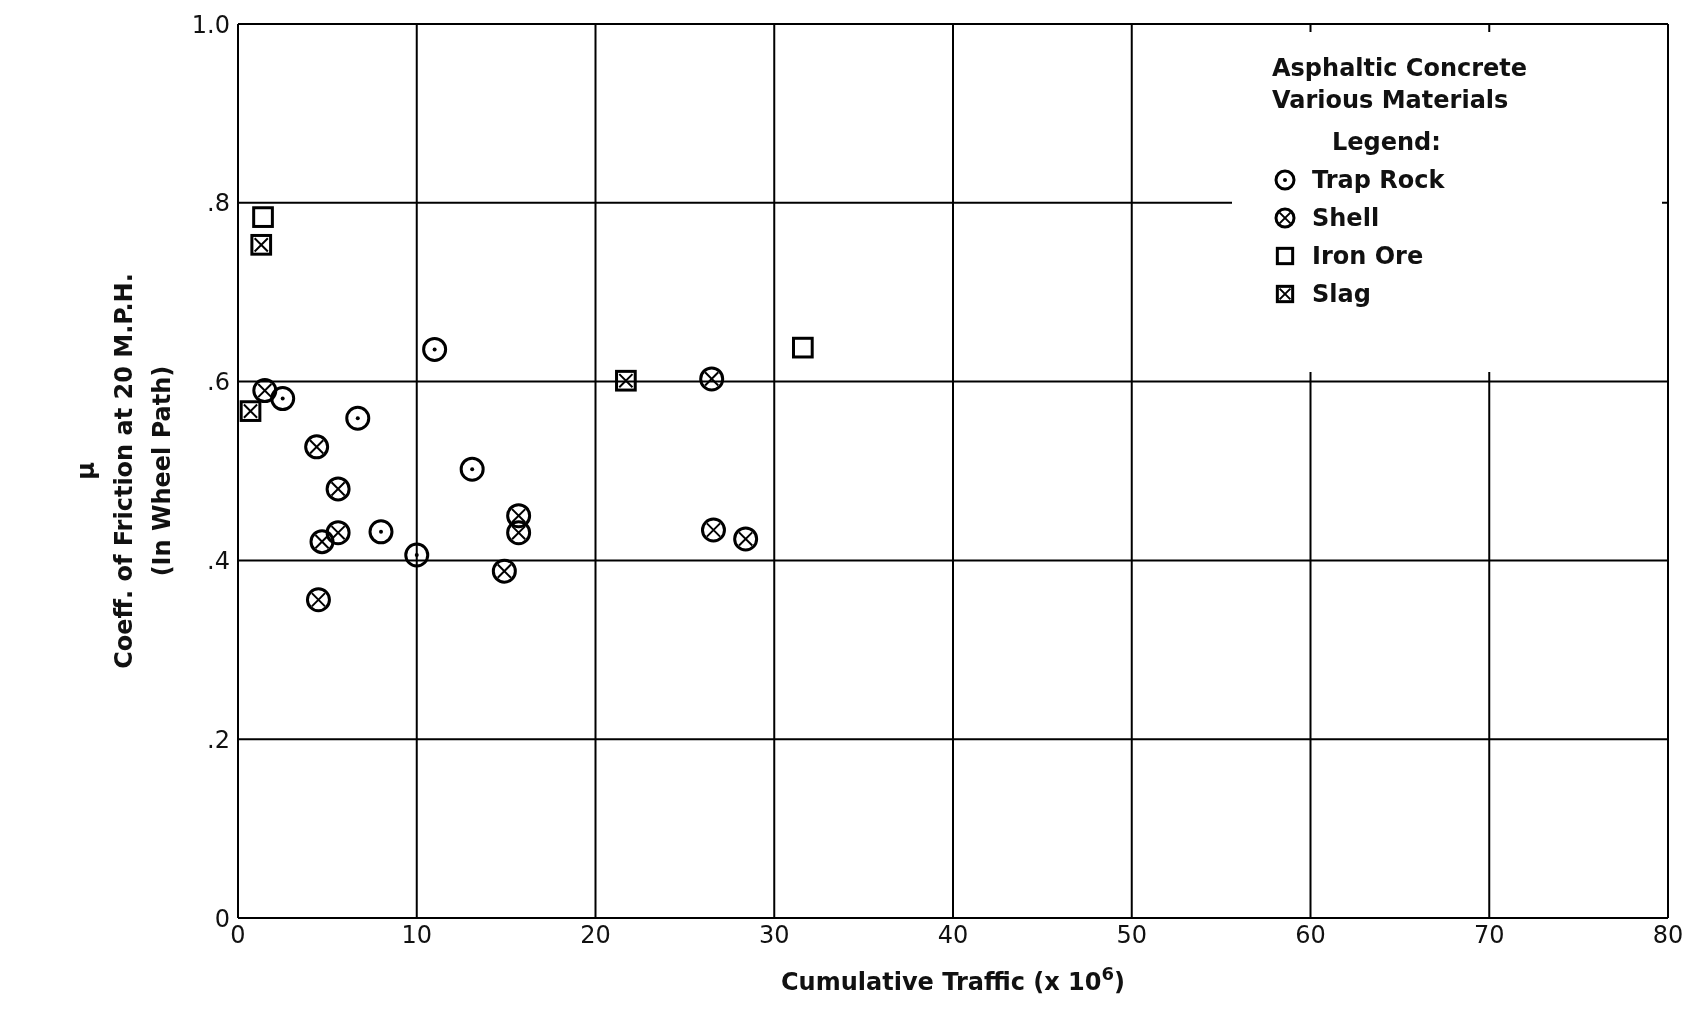  I want to click on chart-title: Asphaltic Concrete Various Materials, so click(1400, 84).